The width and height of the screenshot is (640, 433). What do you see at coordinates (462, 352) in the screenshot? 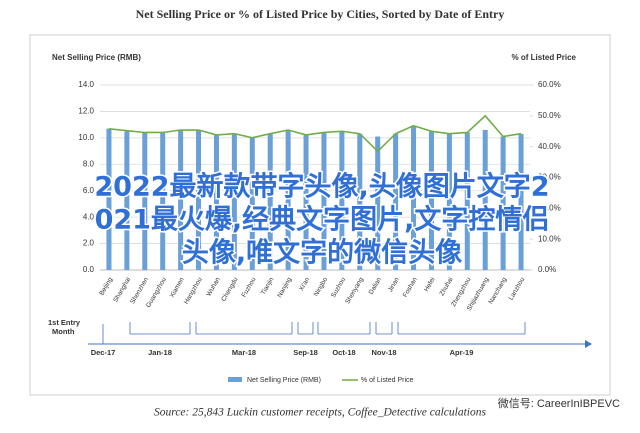
I see `timeline-month: Apr-19` at bounding box center [462, 352].